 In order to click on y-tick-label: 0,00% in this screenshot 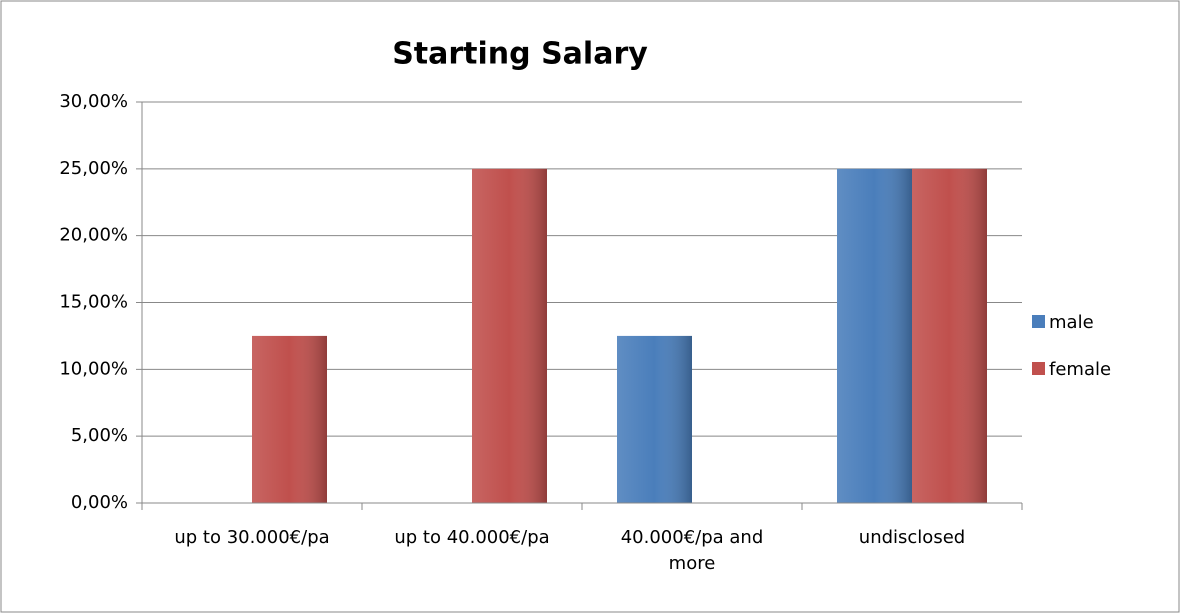, I will do `click(99, 502)`.